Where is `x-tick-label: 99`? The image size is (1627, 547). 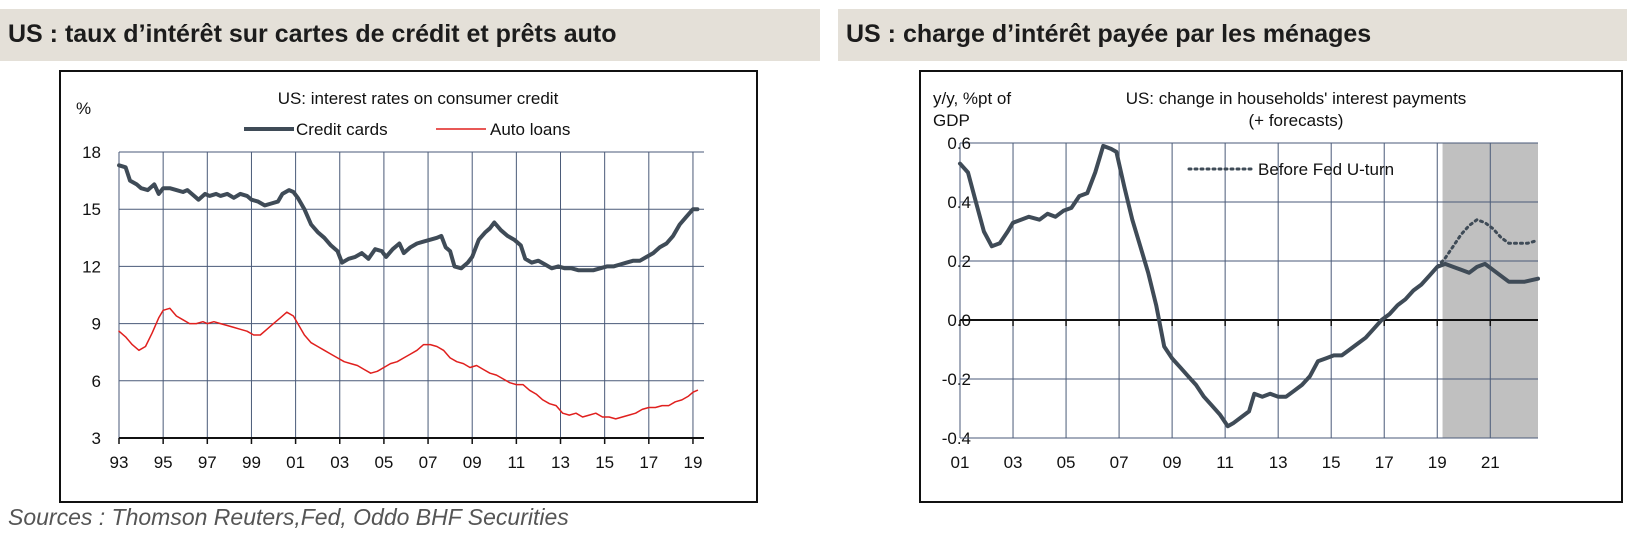 x-tick-label: 99 is located at coordinates (251, 462).